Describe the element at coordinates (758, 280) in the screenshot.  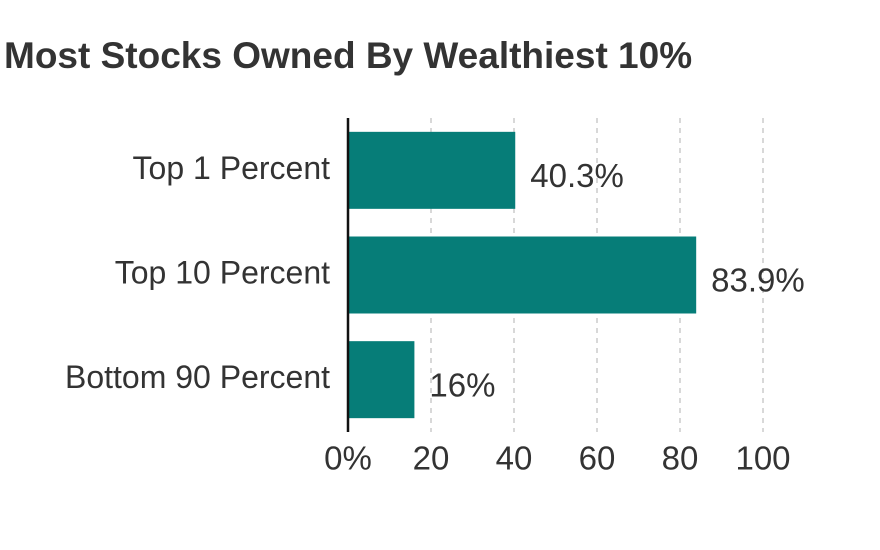
I see `value-label: 83.9%` at that location.